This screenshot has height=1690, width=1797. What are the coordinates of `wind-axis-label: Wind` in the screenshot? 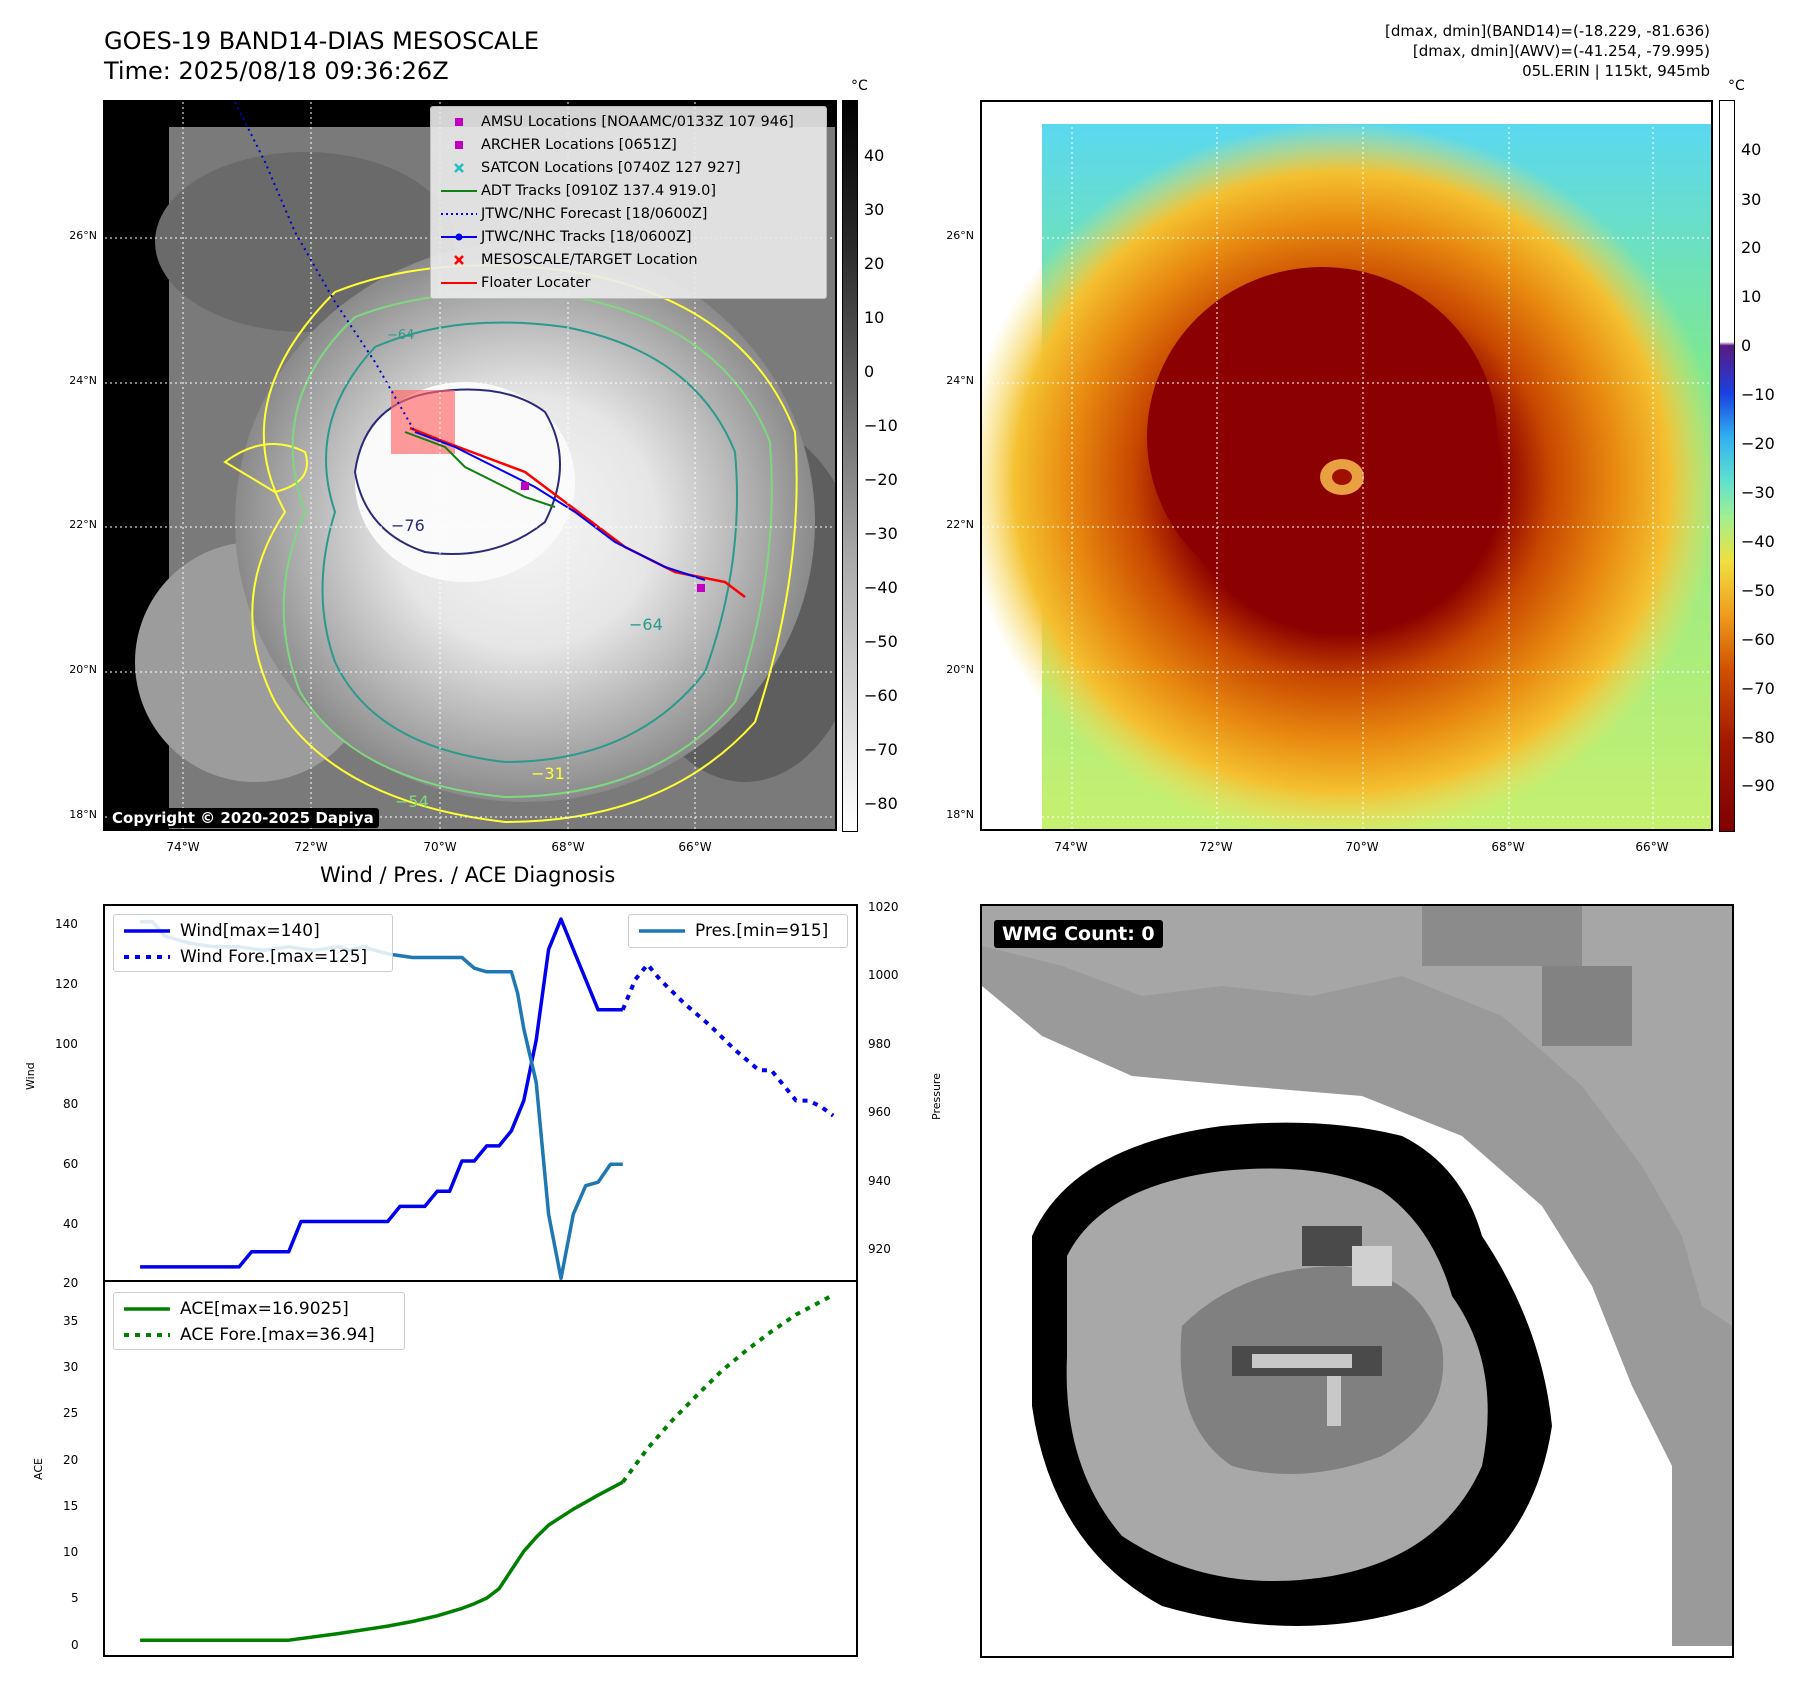 It's located at (30, 1076).